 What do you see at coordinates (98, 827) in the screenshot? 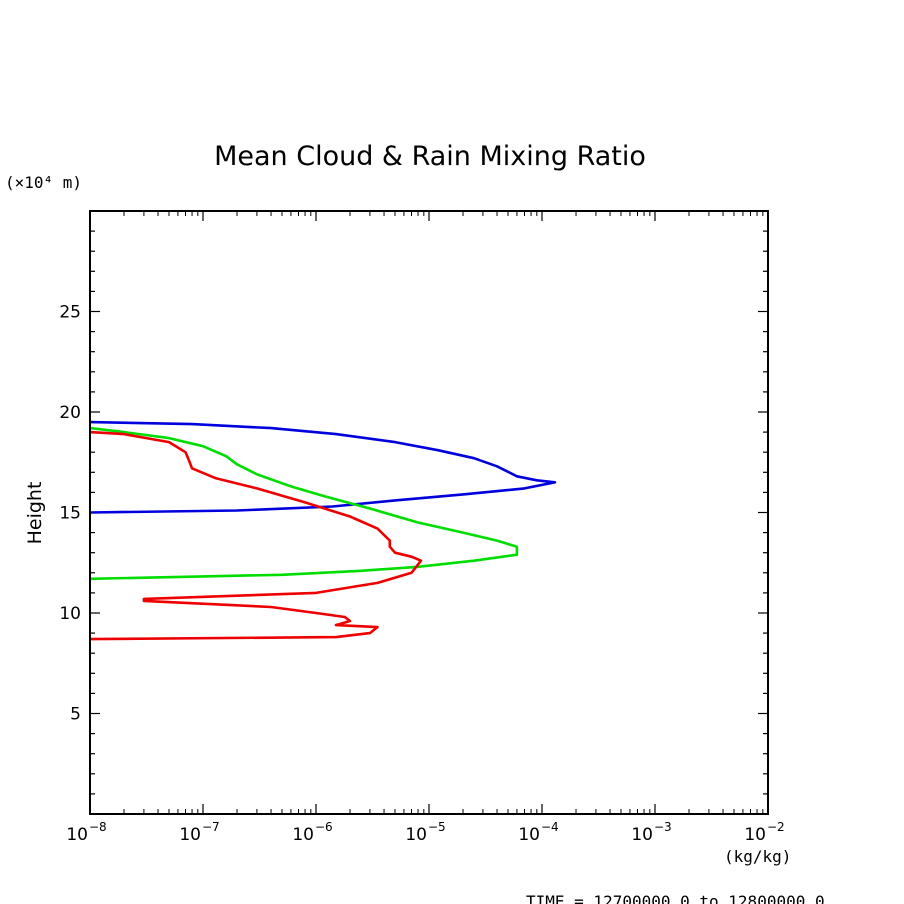
I see `x-tick-exponent: −8` at bounding box center [98, 827].